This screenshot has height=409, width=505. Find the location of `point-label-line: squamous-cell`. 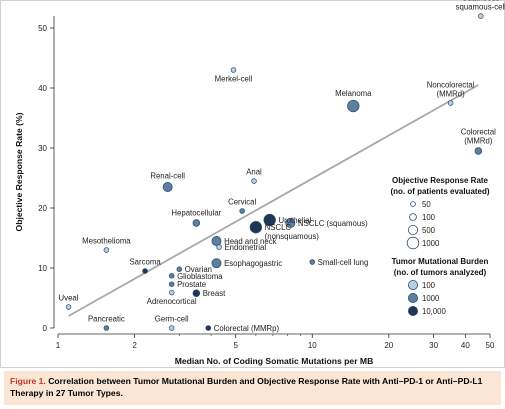

point-label-line: squamous-cell is located at coordinates (480, 7).